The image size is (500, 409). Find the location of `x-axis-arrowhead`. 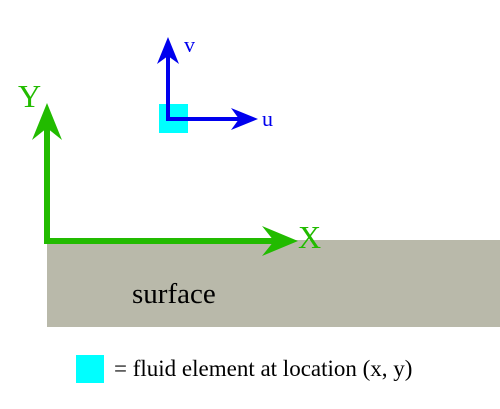

x-axis-arrowhead is located at coordinates (280, 241).